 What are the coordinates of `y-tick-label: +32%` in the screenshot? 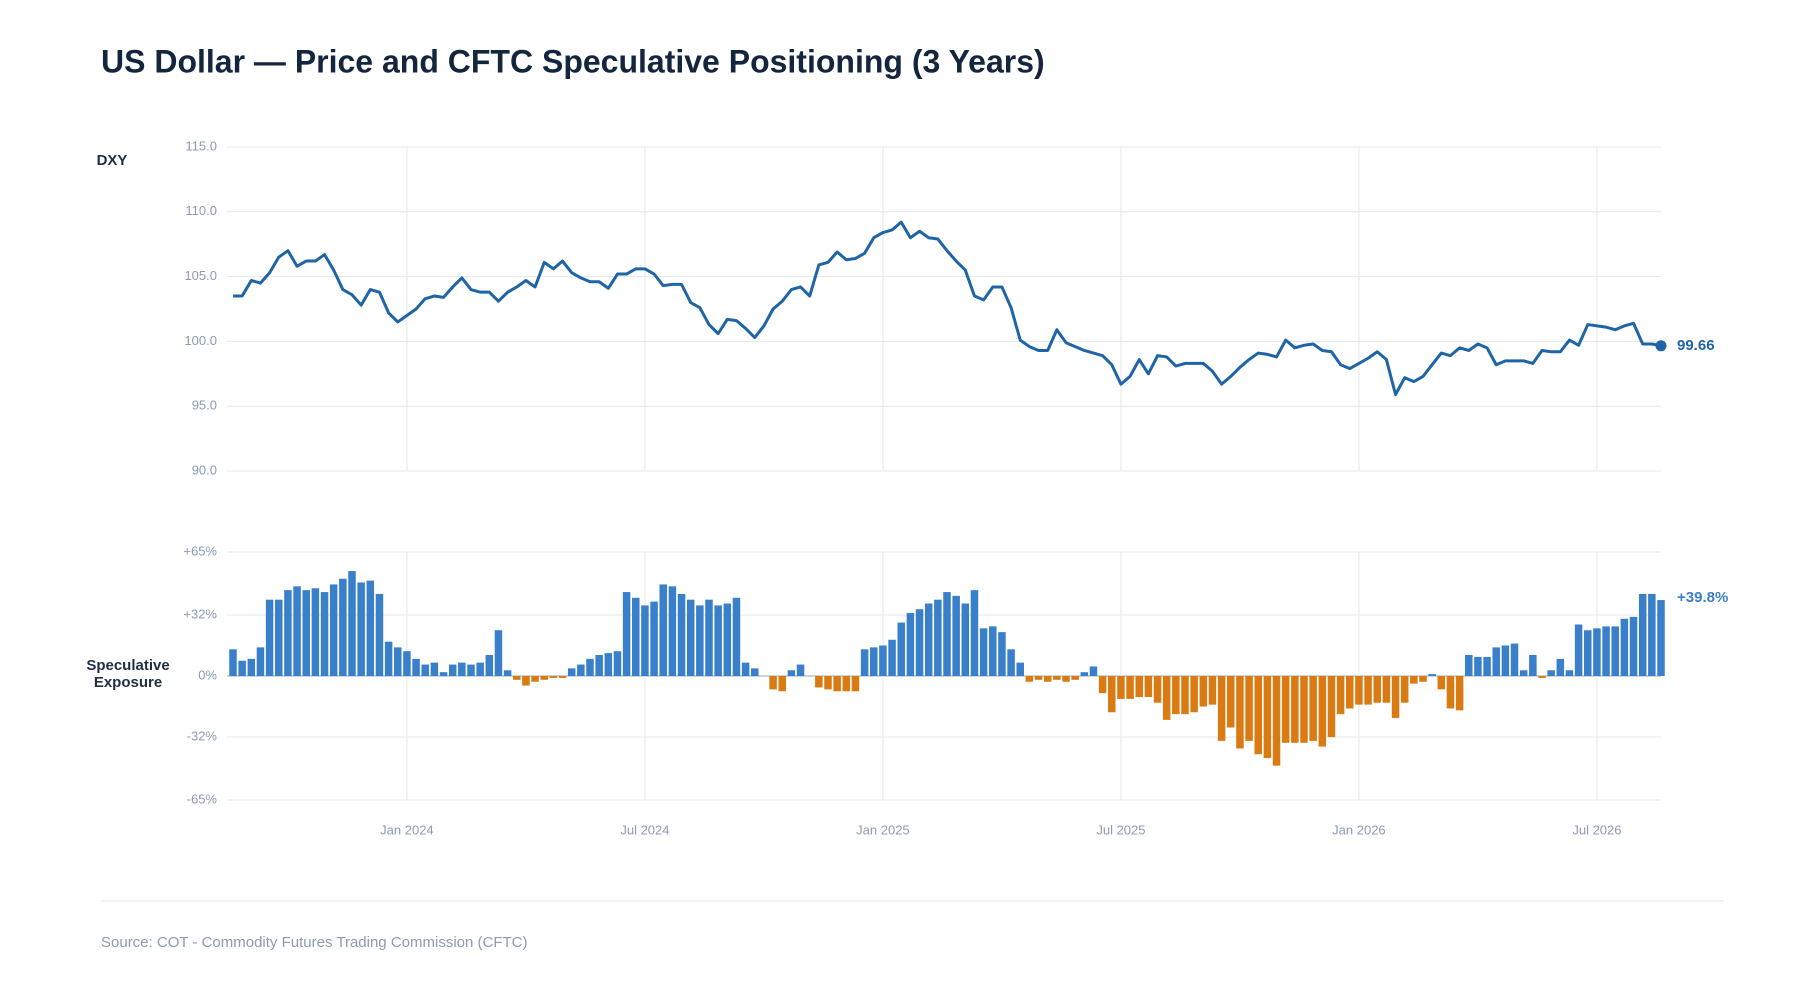 It's located at (200, 613).